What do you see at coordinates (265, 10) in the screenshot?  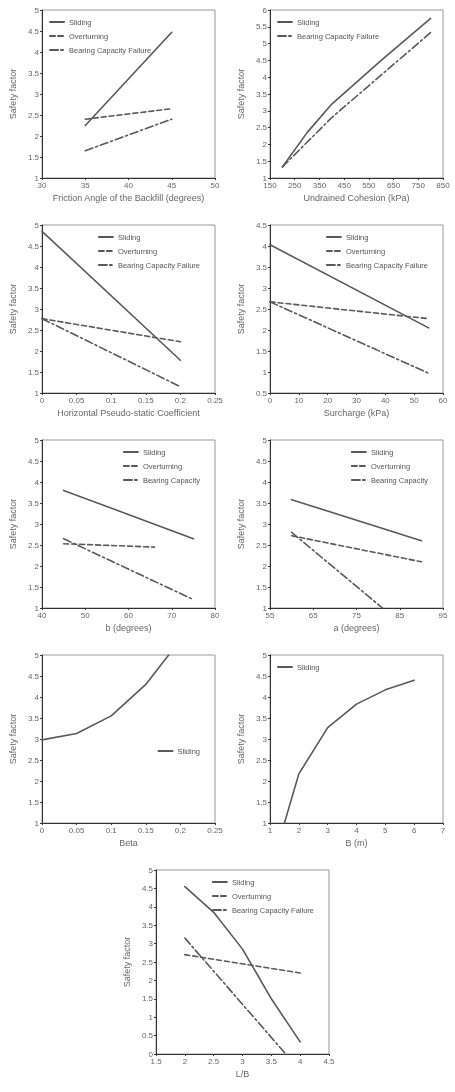 I see `y-tick-label: 6` at bounding box center [265, 10].